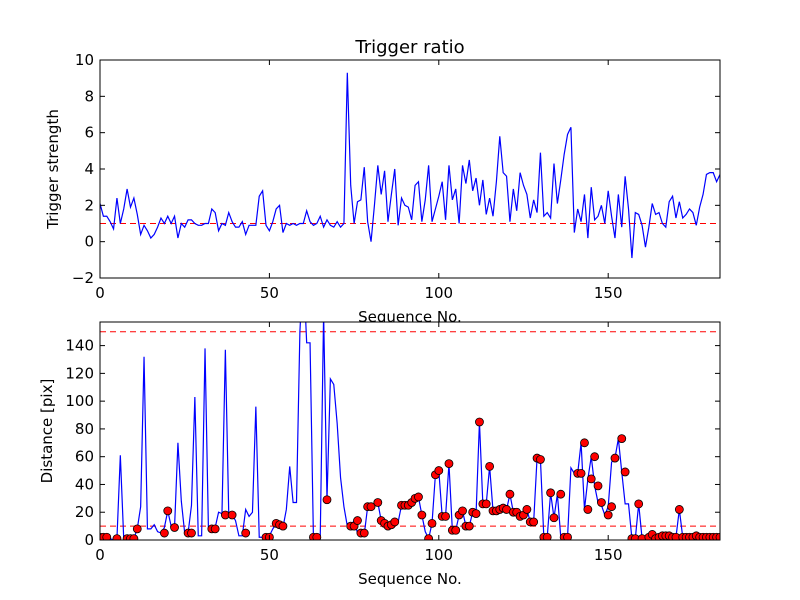 The width and height of the screenshot is (800, 600). Describe the element at coordinates (89, 133) in the screenshot. I see `y-tick-label: 6` at that location.